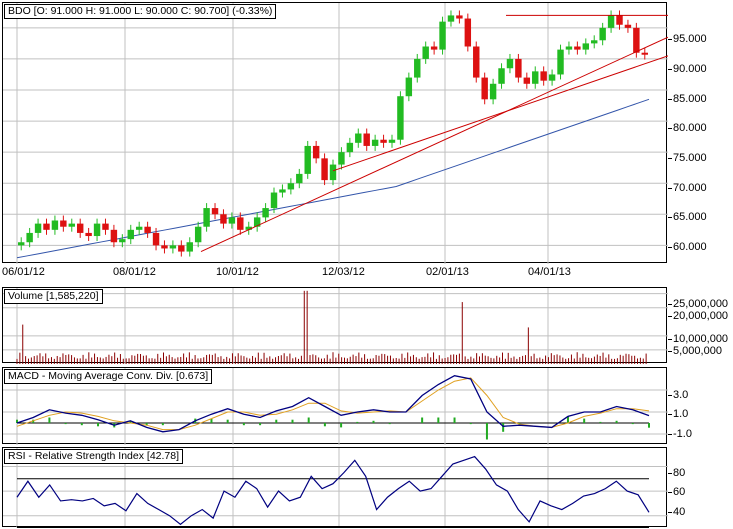  I want to click on x-axis-label: 02/01/13, so click(447, 272).